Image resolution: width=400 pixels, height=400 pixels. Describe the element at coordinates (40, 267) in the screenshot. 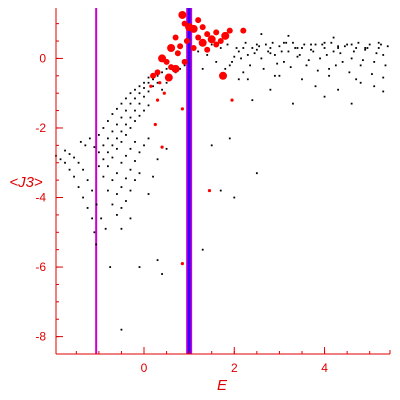

I see `y-tick-label: -6` at that location.